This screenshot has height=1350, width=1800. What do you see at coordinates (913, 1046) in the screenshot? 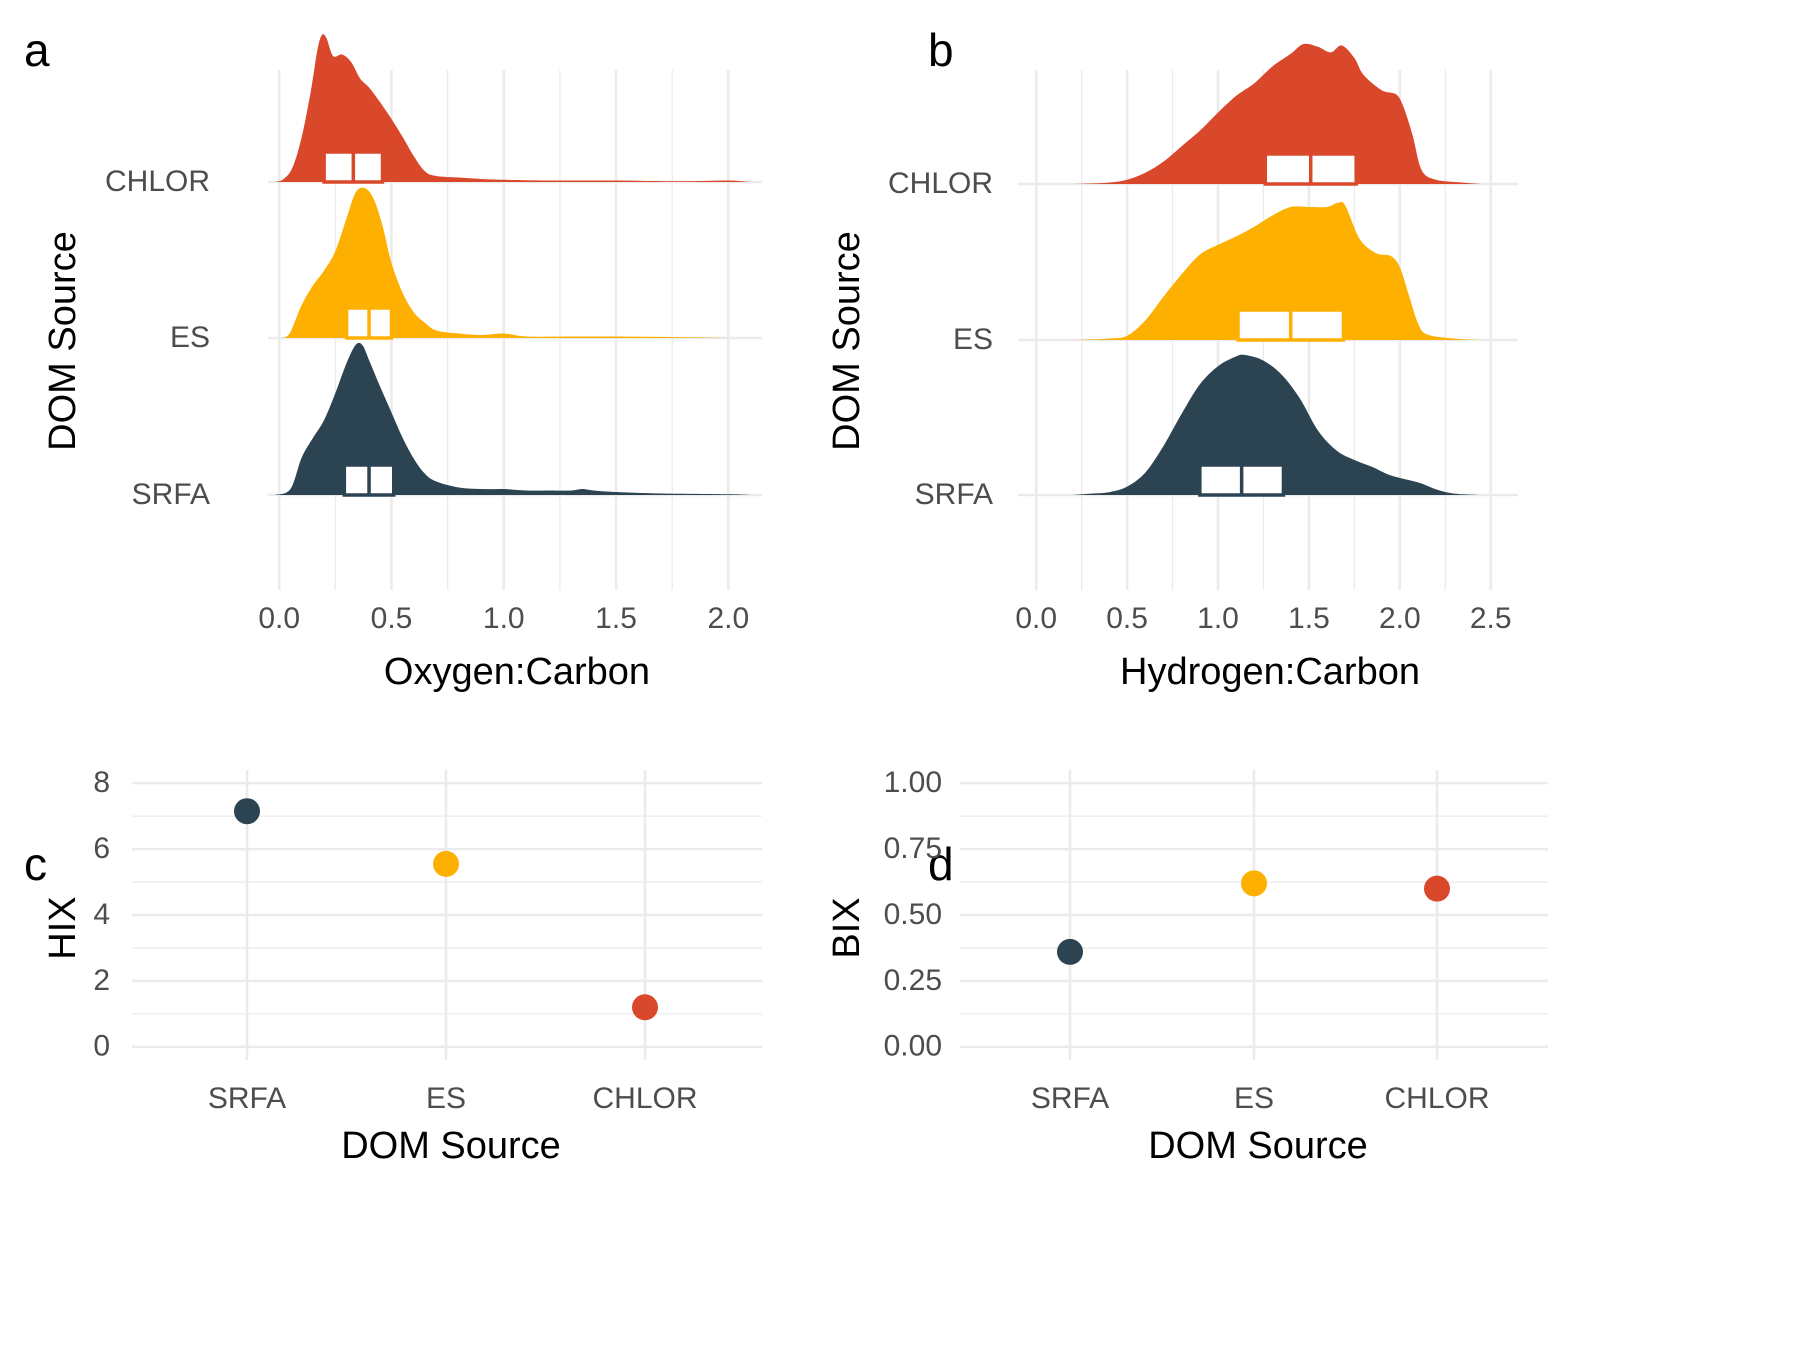
I see `y-tick-label: 0.00` at bounding box center [913, 1046].